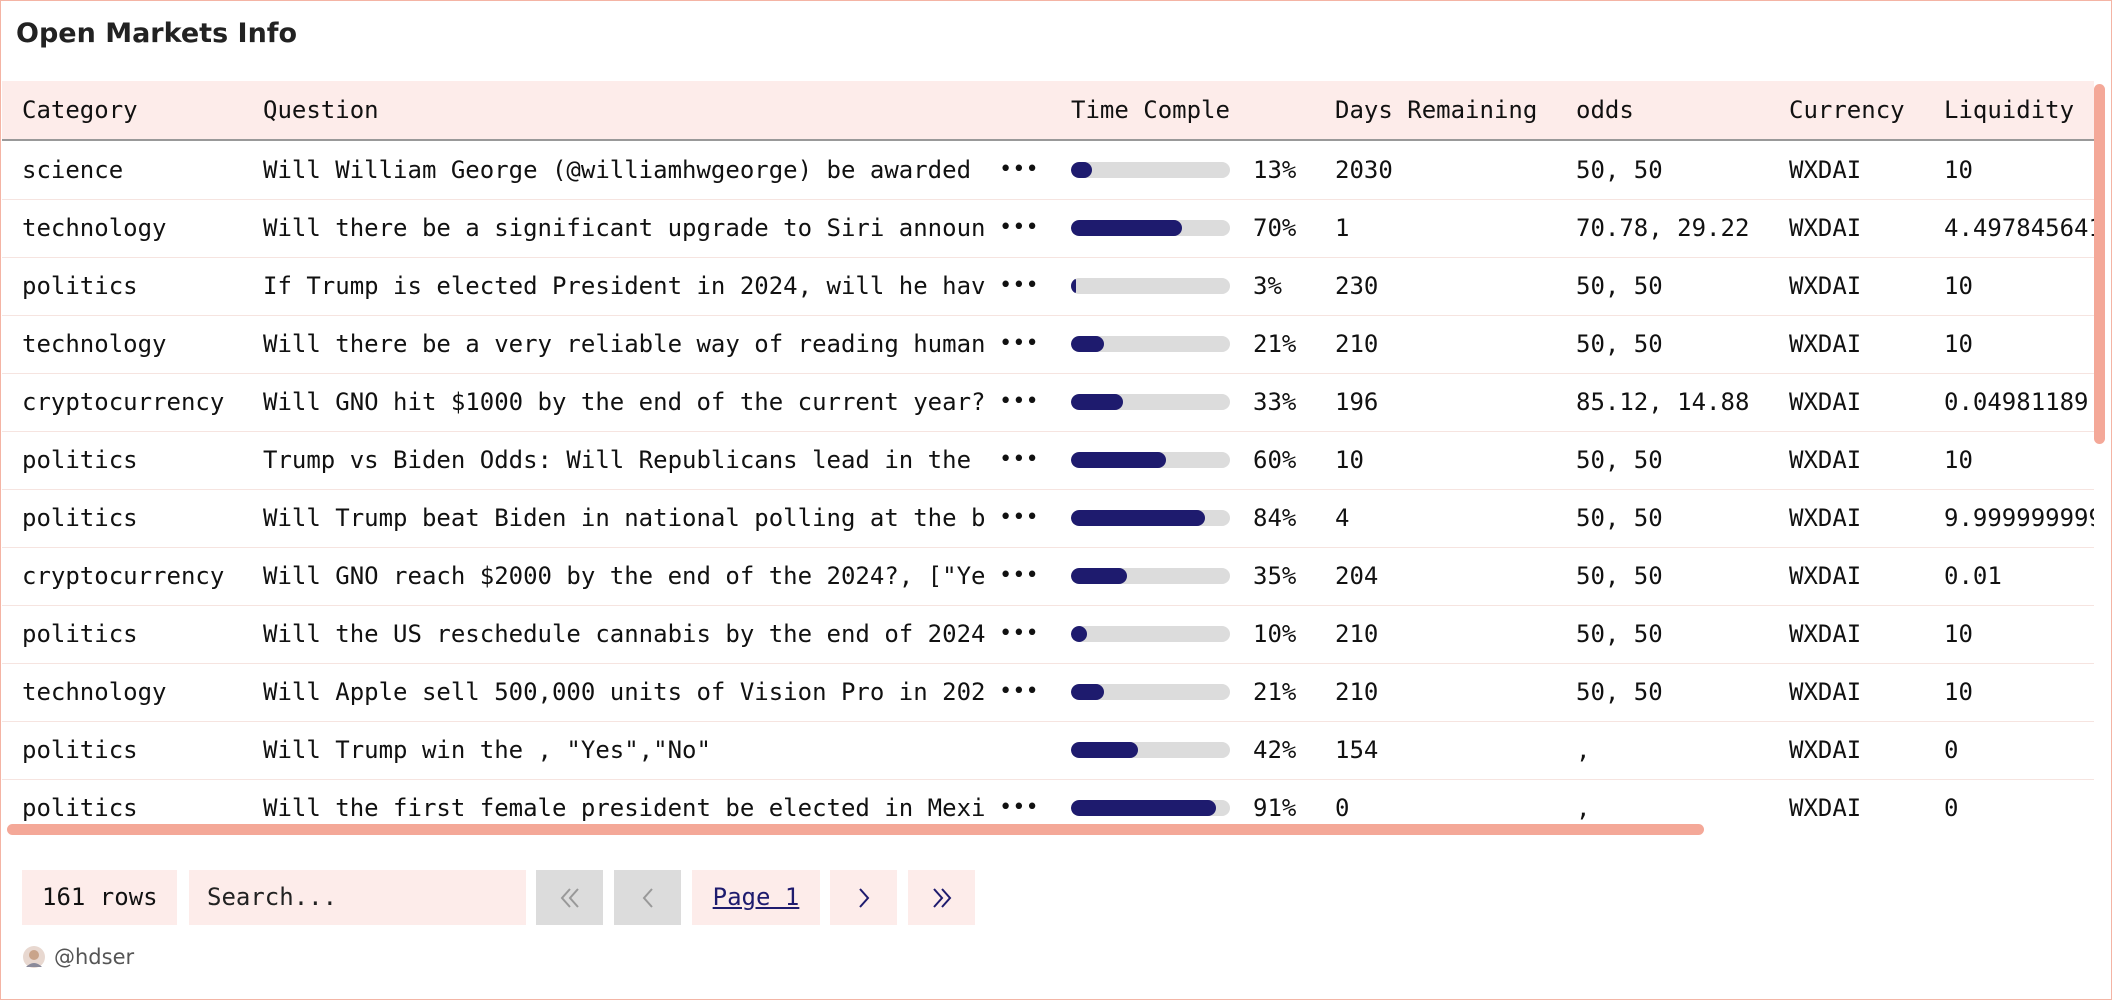  Describe the element at coordinates (1342, 518) in the screenshot. I see `days-cell: 4` at that location.